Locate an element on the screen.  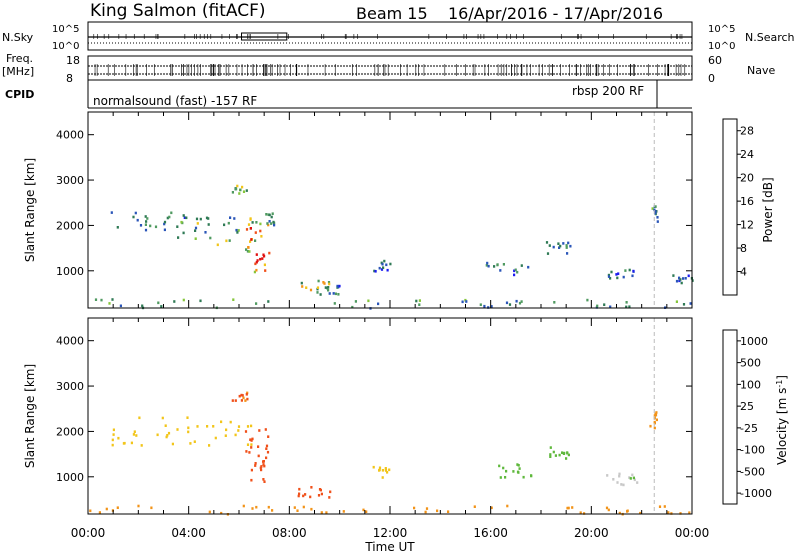
time-tick-label: 12:00 is located at coordinates (390, 533).